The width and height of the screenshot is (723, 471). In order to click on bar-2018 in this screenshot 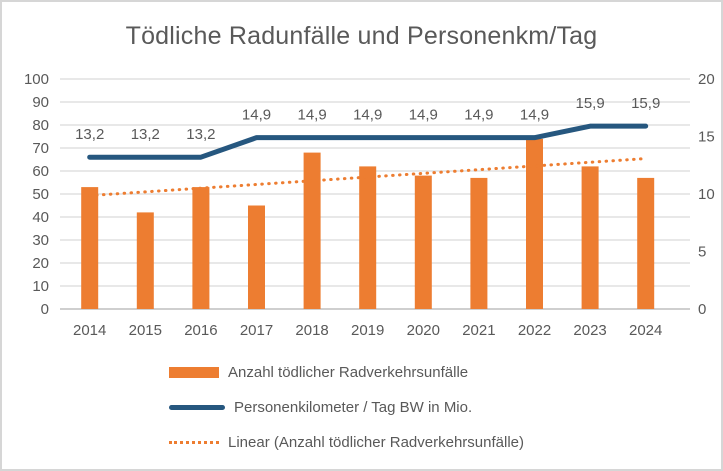, I will do `click(312, 230)`.